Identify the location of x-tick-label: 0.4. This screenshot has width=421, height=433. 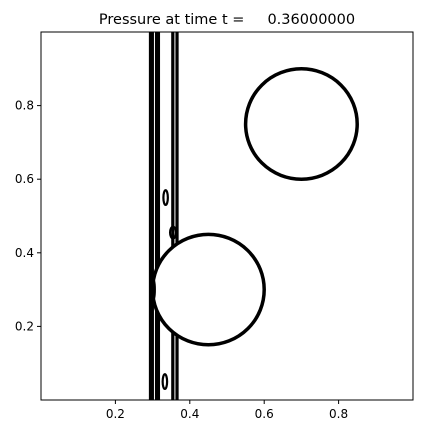
(189, 414).